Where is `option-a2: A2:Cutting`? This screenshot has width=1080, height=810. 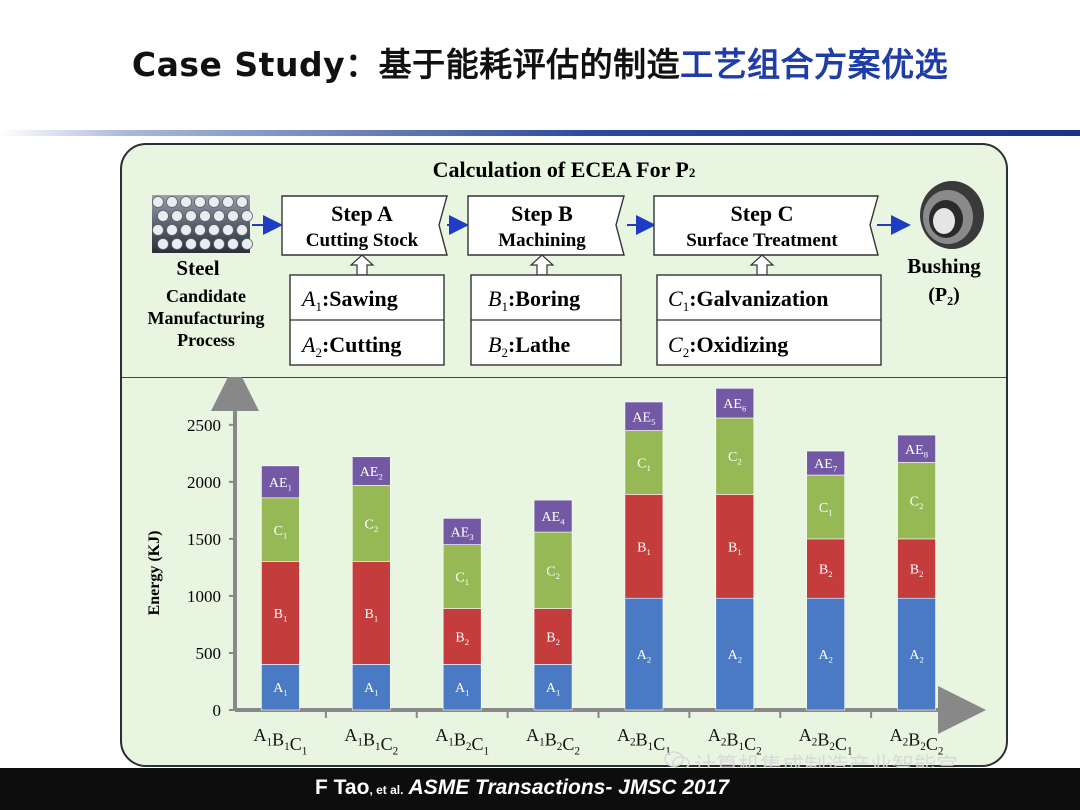 option-a2: A2:Cutting is located at coordinates (350, 346).